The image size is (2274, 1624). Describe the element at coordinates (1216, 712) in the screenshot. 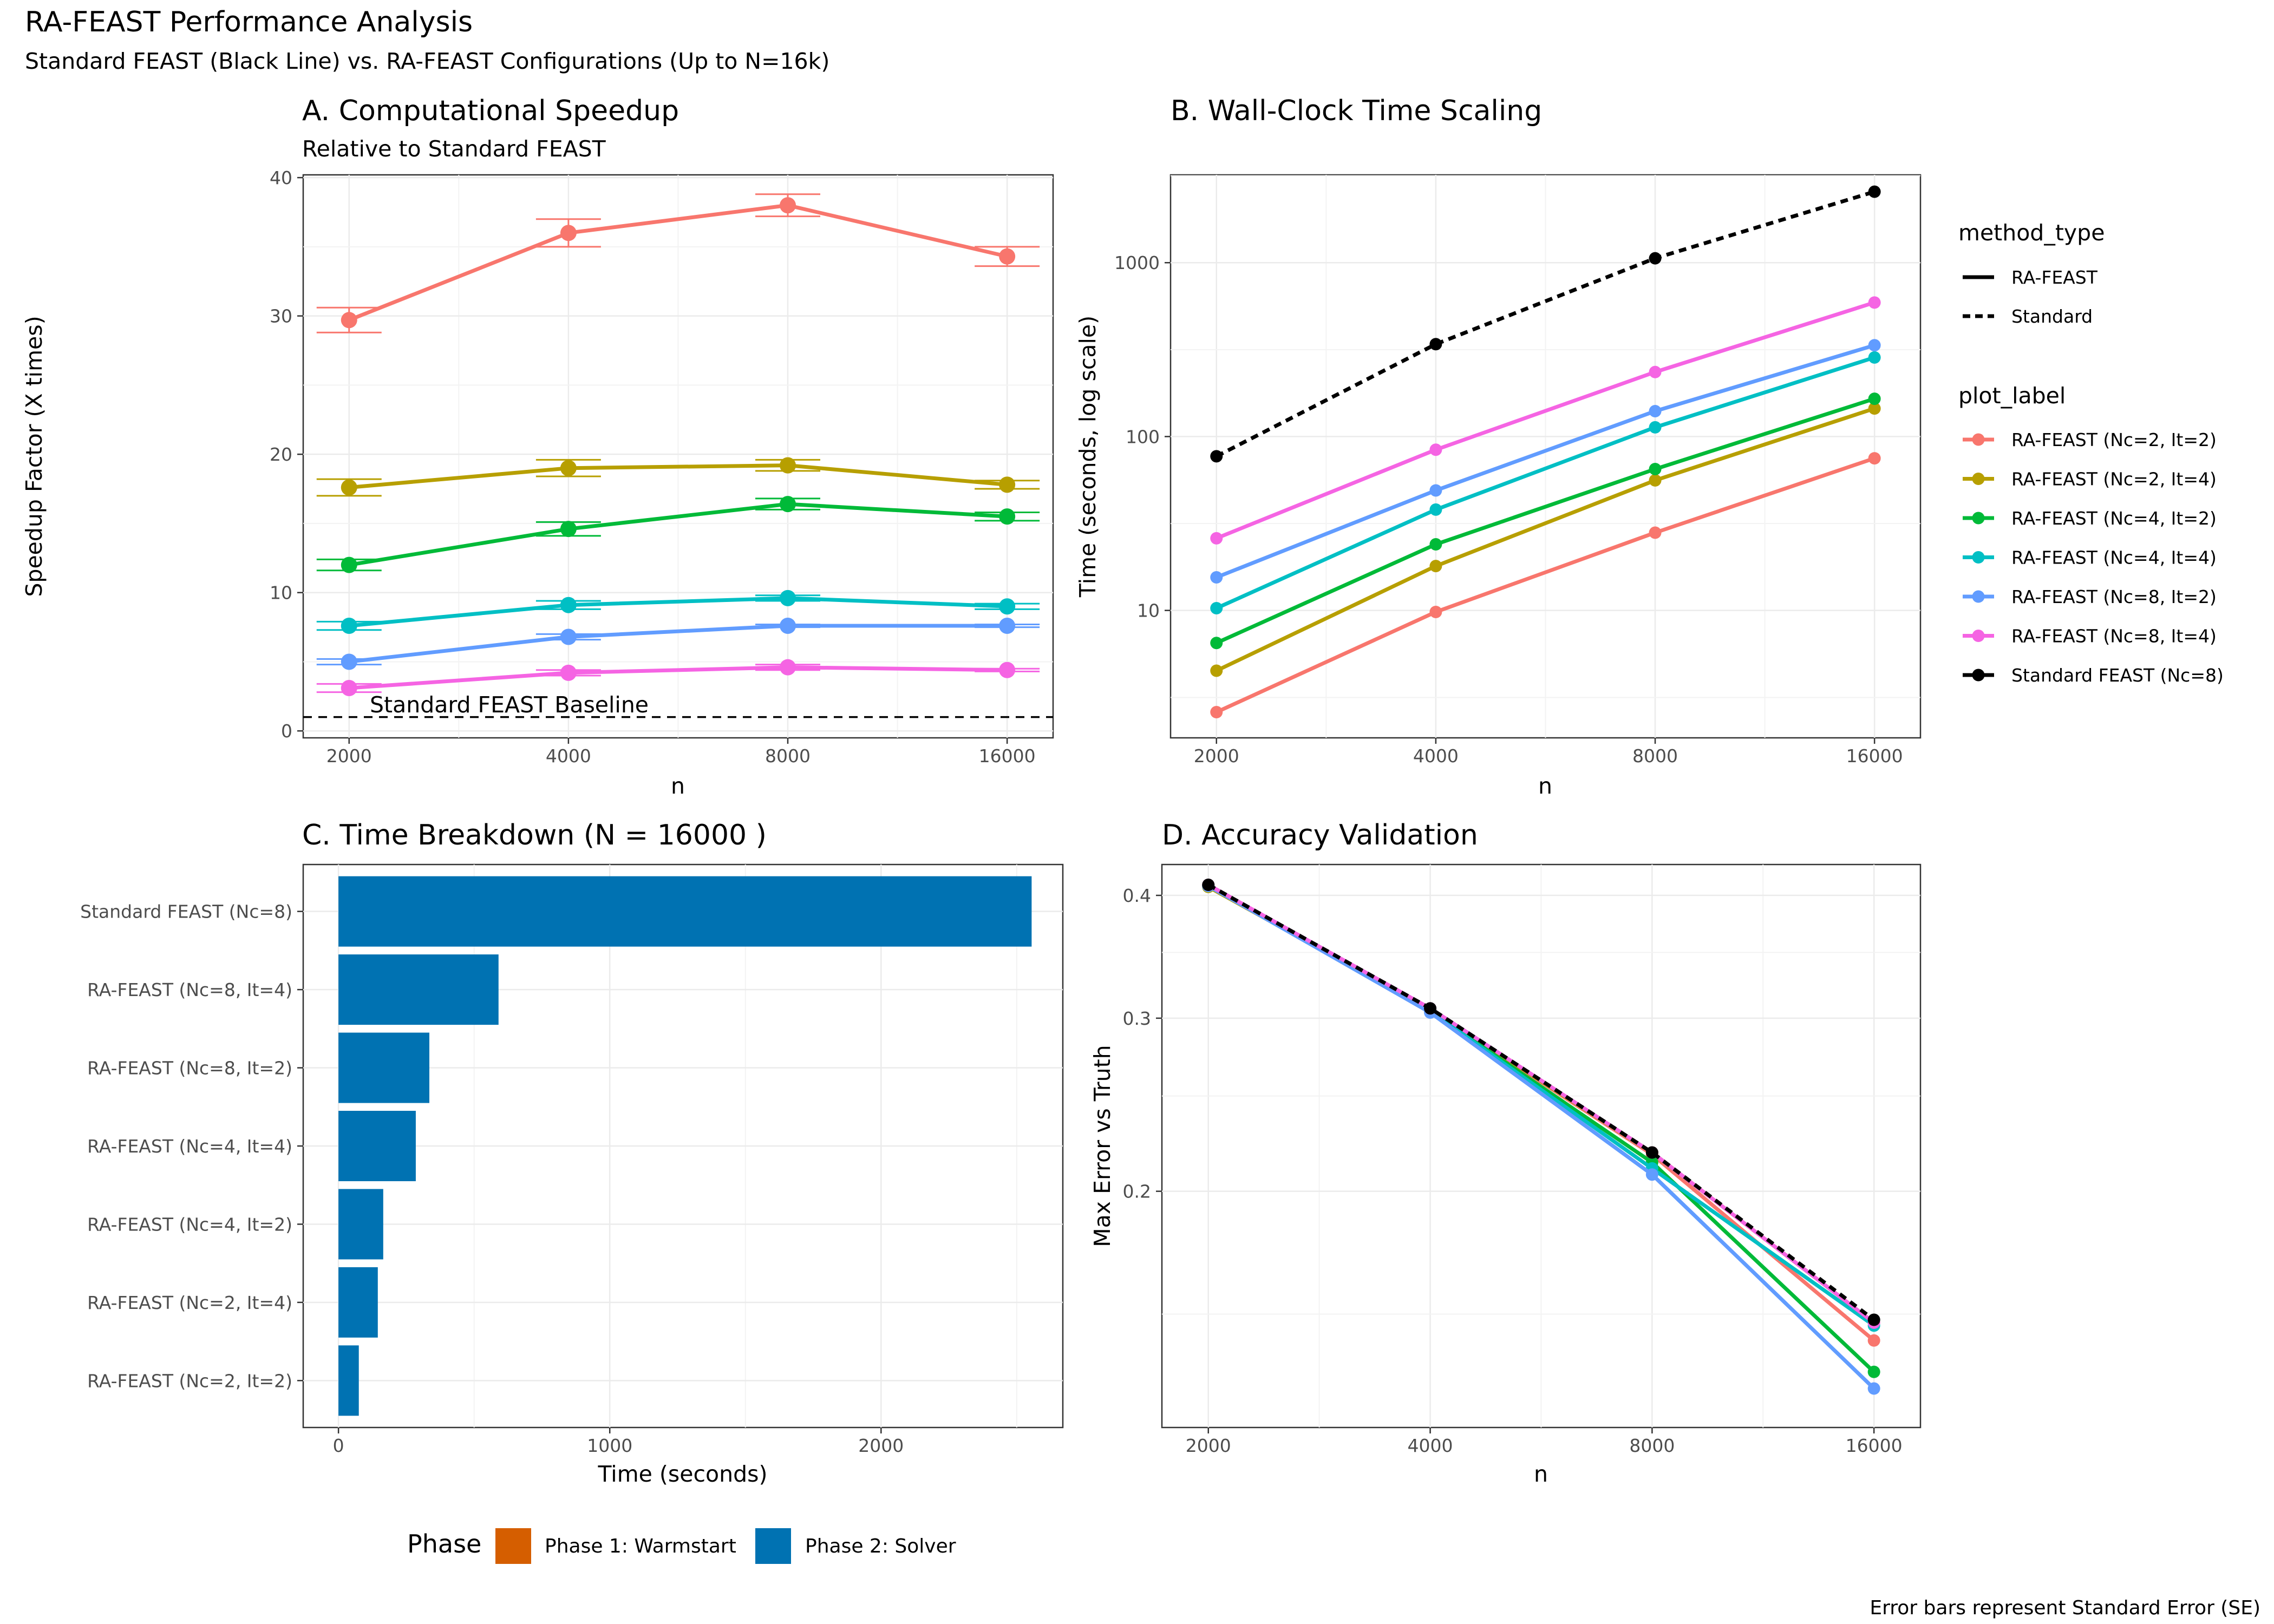

I see `panel-b-point-ra-feast-nc-2-it-2-2000` at that location.